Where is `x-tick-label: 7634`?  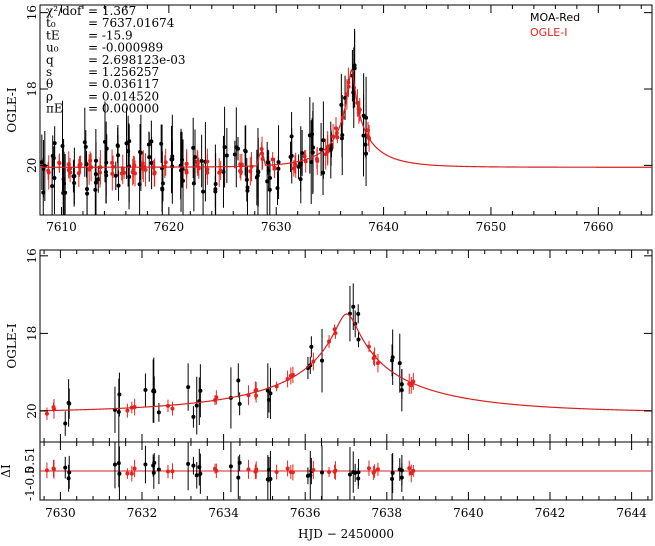
x-tick-label: 7634 is located at coordinates (223, 513).